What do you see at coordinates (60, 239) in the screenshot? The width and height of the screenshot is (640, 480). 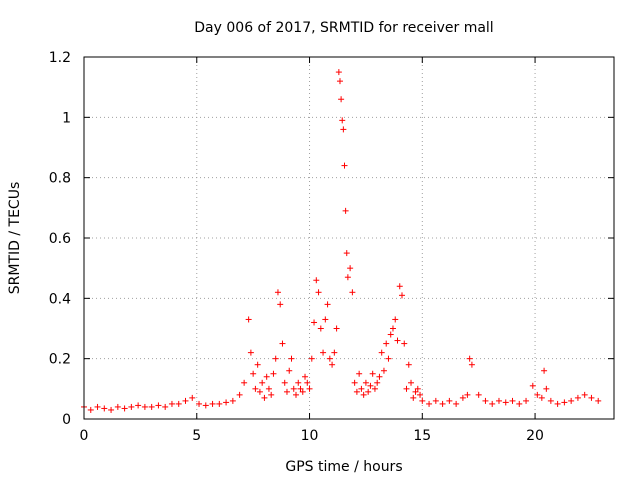 I see `y-tick-label: 0.6` at bounding box center [60, 239].